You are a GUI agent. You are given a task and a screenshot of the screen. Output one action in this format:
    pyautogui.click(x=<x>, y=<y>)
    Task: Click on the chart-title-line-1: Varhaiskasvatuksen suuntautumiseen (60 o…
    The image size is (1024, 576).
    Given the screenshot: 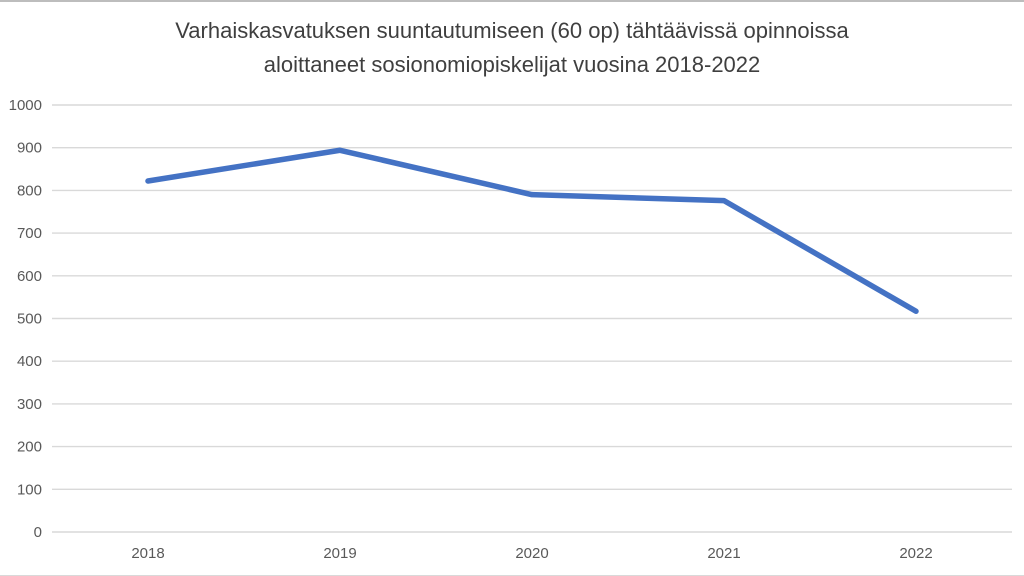 What is the action you would take?
    pyautogui.click(x=512, y=30)
    